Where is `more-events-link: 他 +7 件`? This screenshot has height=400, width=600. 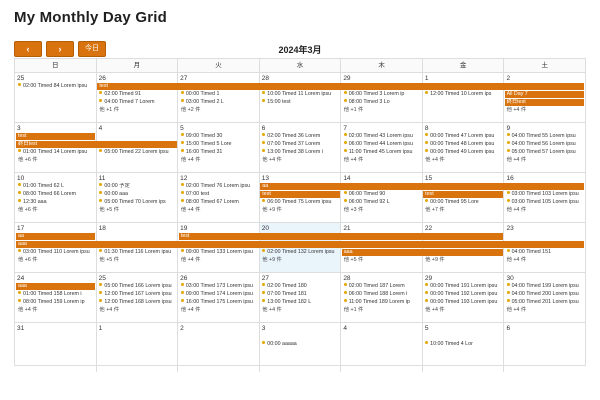
more-events-link: 他 +7 件 is located at coordinates (435, 210).